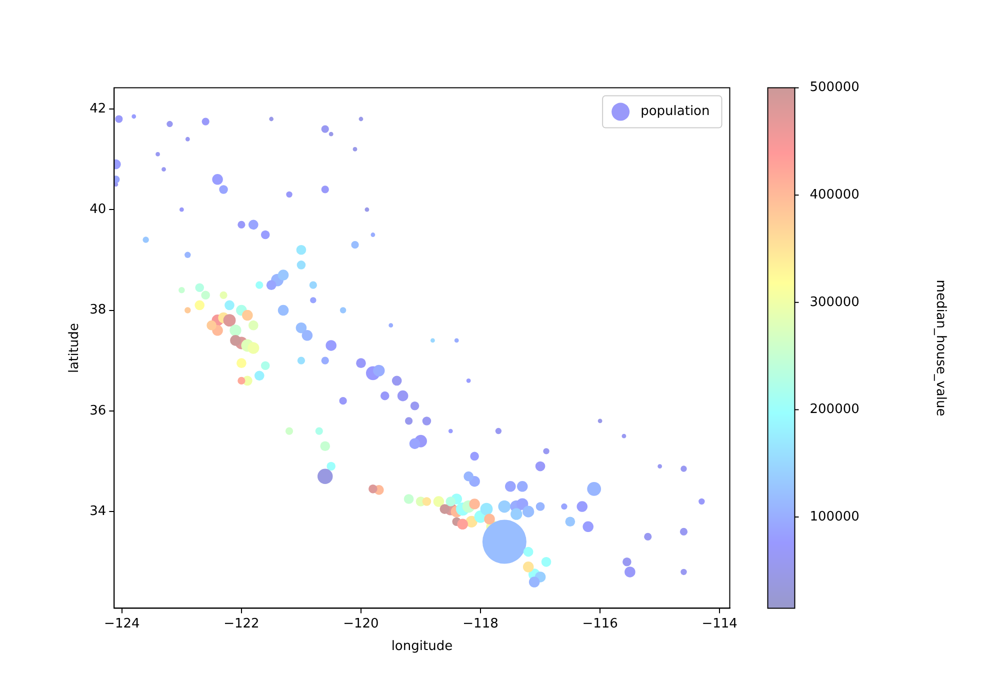  Describe the element at coordinates (98, 511) in the screenshot. I see `y-tick-label: 34` at that location.